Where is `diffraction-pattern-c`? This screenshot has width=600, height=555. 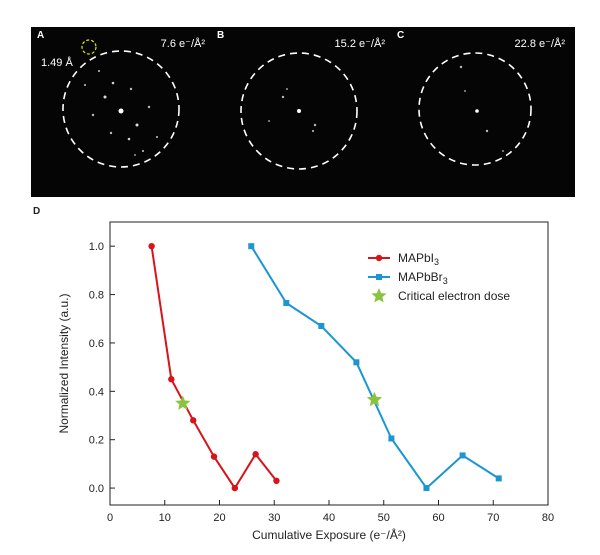 diffraction-pattern-c is located at coordinates (475, 109).